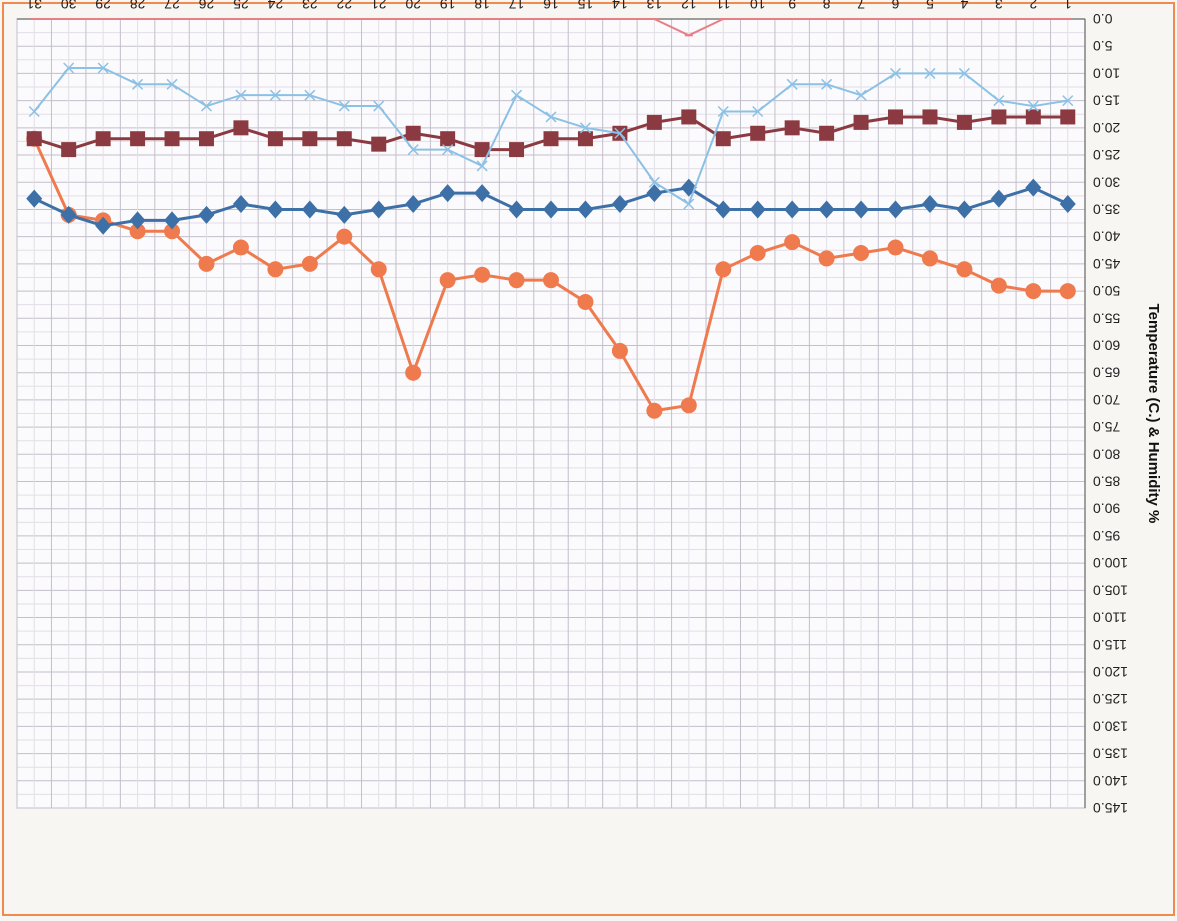 Image resolution: width=1177 pixels, height=921 pixels. Describe the element at coordinates (861, 6) in the screenshot. I see `x-tick-label: 7` at that location.